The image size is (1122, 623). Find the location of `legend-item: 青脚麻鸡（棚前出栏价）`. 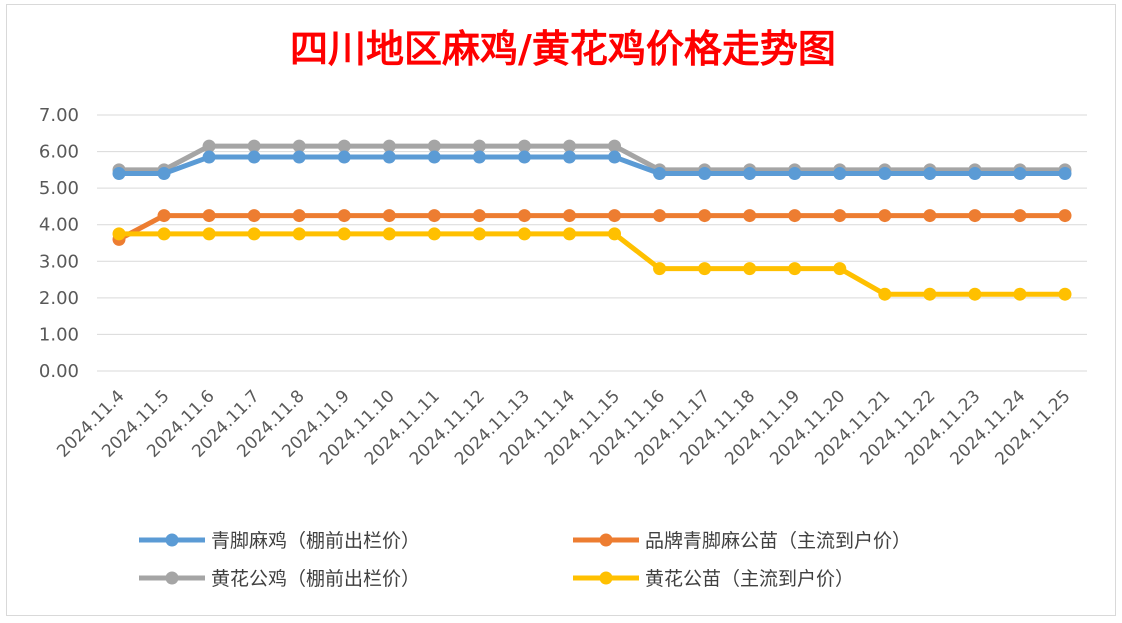

legend-item: 青脚麻鸡（棚前出栏价） is located at coordinates (279, 541).